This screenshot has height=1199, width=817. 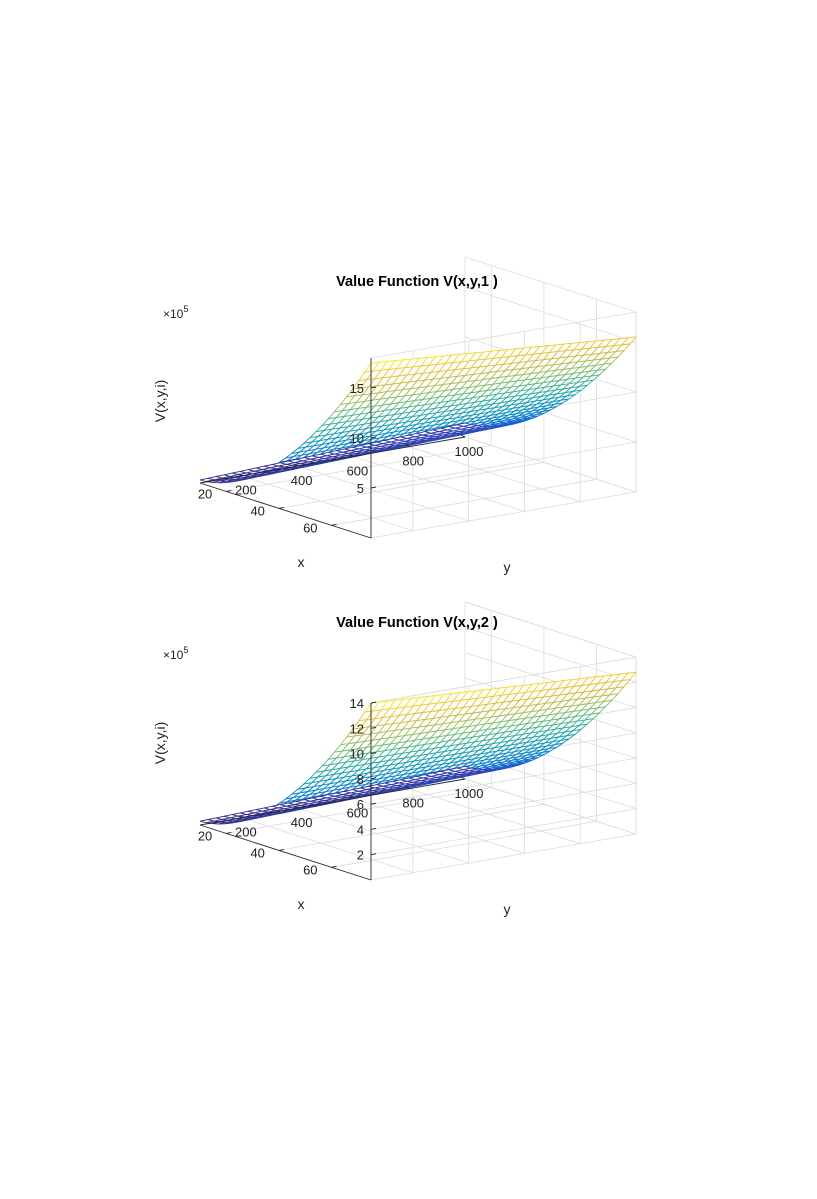 I want to click on chart-title-2: Value Function V(x,y,2 ), so click(x=417, y=623).